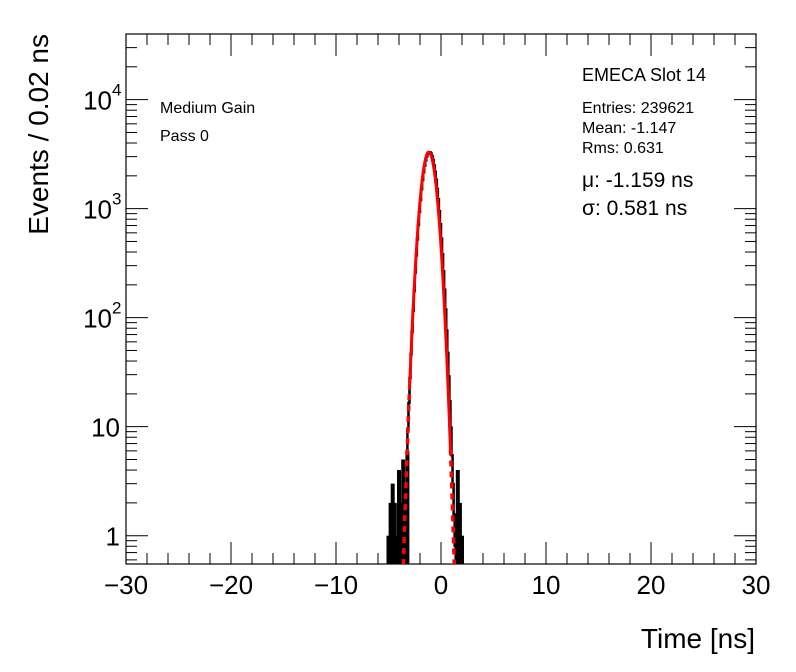  I want to click on y-tick-label: 10, so click(105, 428).